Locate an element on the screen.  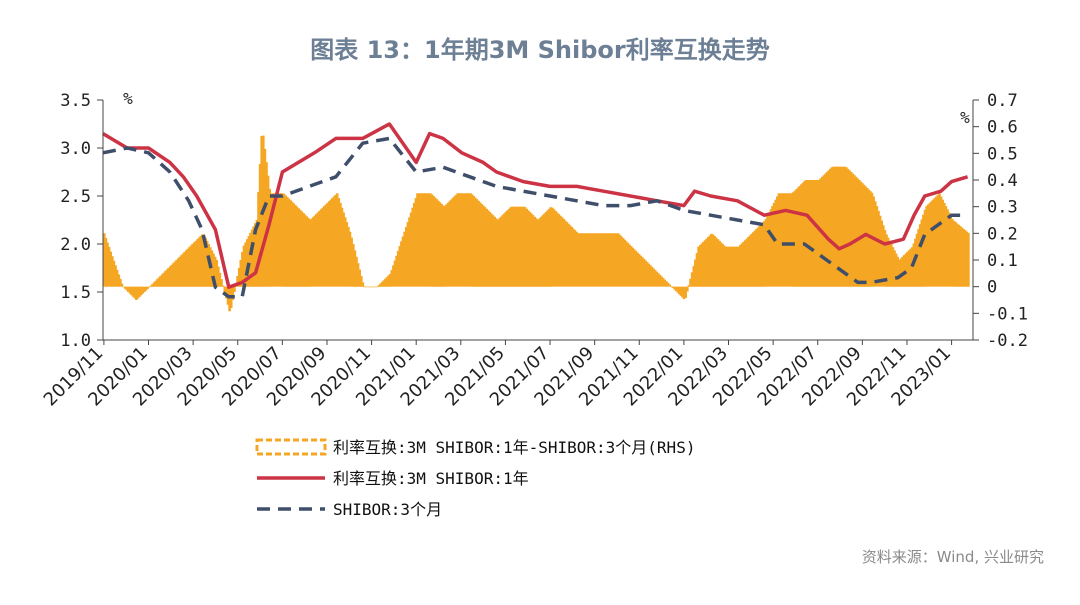
y-left-tick-label: 1.0 is located at coordinates (75, 341).